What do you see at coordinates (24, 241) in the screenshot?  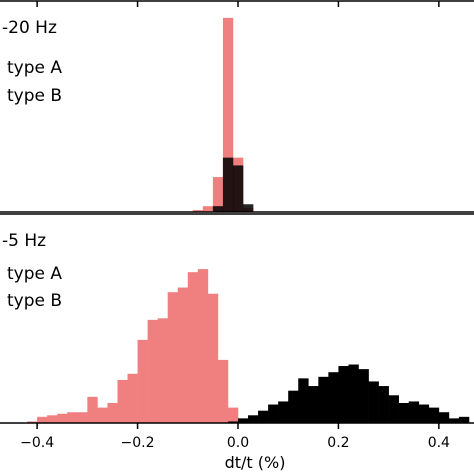 I see `panel-bottom-label: -5 Hz` at bounding box center [24, 241].